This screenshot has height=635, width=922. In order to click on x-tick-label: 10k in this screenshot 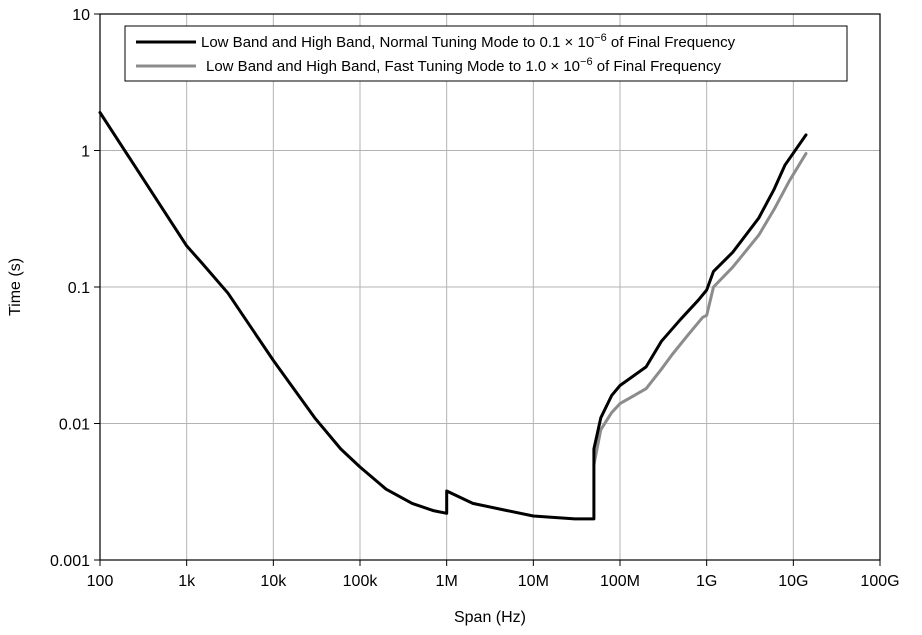, I will do `click(273, 581)`.